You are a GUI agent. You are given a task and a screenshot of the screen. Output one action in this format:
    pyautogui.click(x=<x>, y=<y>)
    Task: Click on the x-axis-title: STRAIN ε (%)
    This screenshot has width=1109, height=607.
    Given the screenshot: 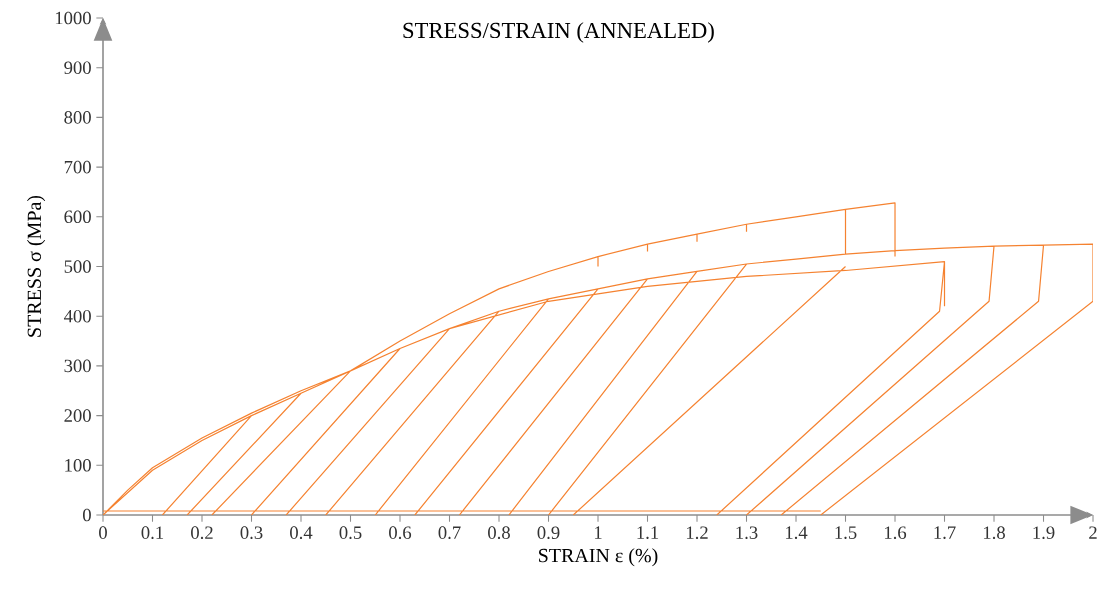 What is the action you would take?
    pyautogui.click(x=598, y=557)
    